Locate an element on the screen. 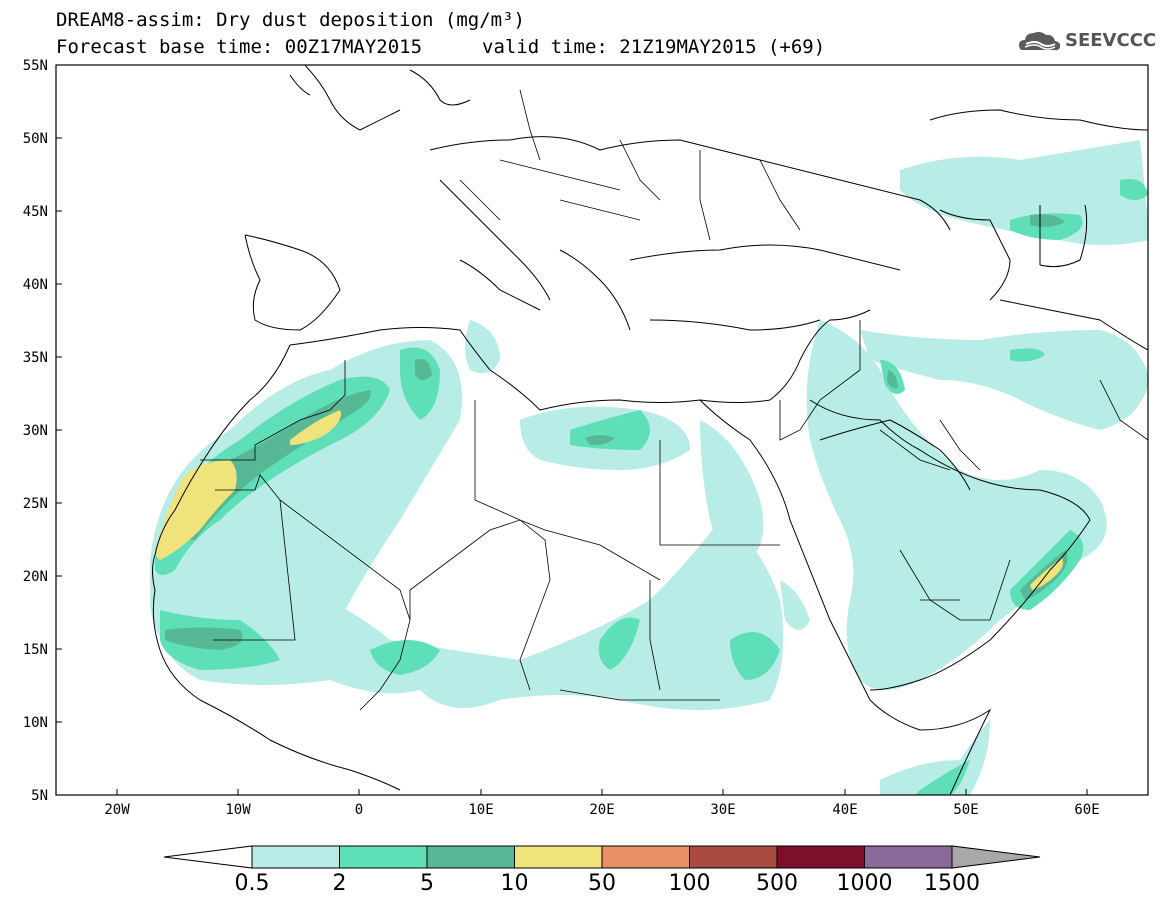  colorbar-label: 2 is located at coordinates (339, 883).